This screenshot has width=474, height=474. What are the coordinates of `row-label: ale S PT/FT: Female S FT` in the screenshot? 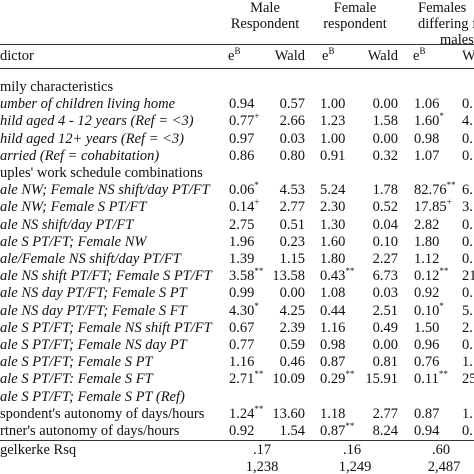 It's located at (76, 379).